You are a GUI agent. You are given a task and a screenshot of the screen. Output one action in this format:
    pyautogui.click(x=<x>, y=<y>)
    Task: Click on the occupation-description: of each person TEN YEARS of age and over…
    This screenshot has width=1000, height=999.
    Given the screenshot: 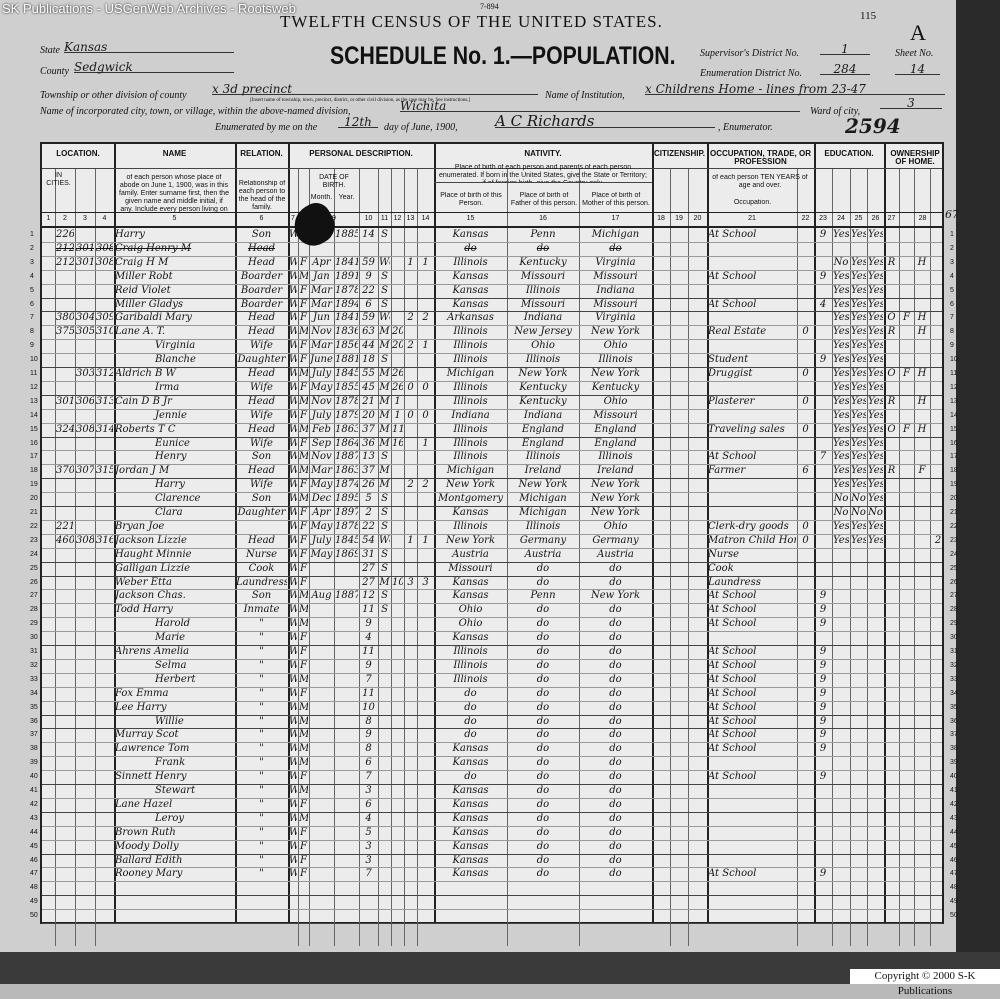 What is the action you would take?
    pyautogui.click(x=760, y=181)
    